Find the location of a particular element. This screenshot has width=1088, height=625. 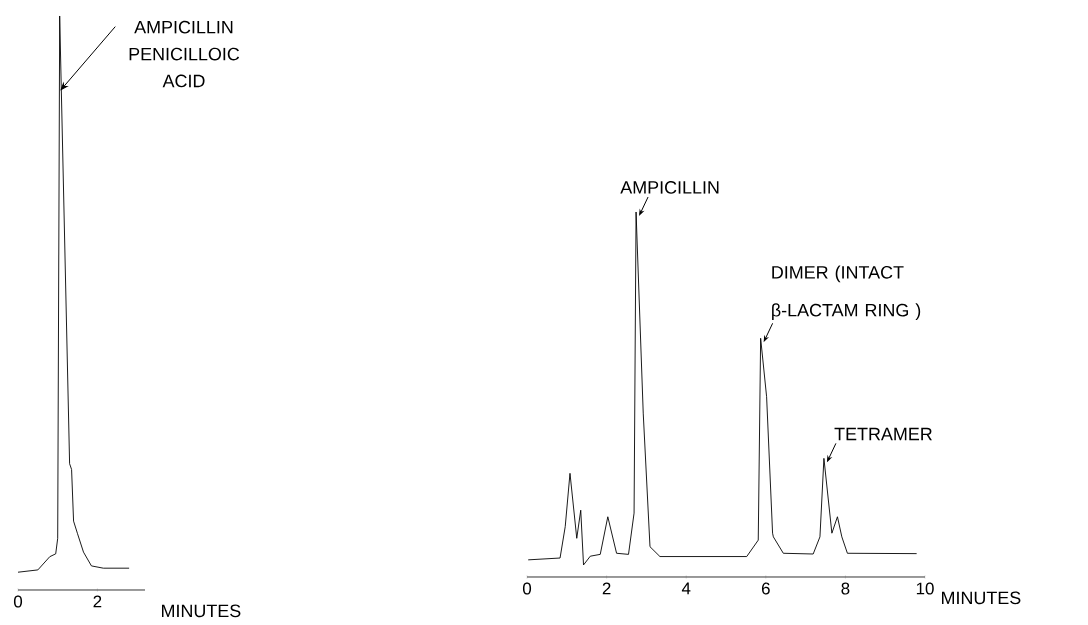

annotation: DIMER (INTACT β-LACTAM RING ) is located at coordinates (846, 293).